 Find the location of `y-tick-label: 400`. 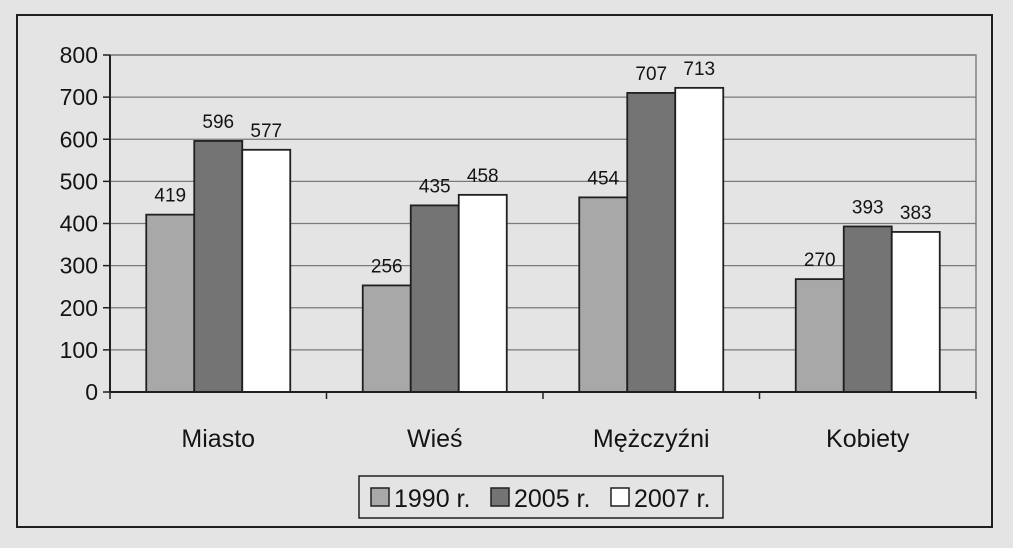

y-tick-label: 400 is located at coordinates (79, 224).